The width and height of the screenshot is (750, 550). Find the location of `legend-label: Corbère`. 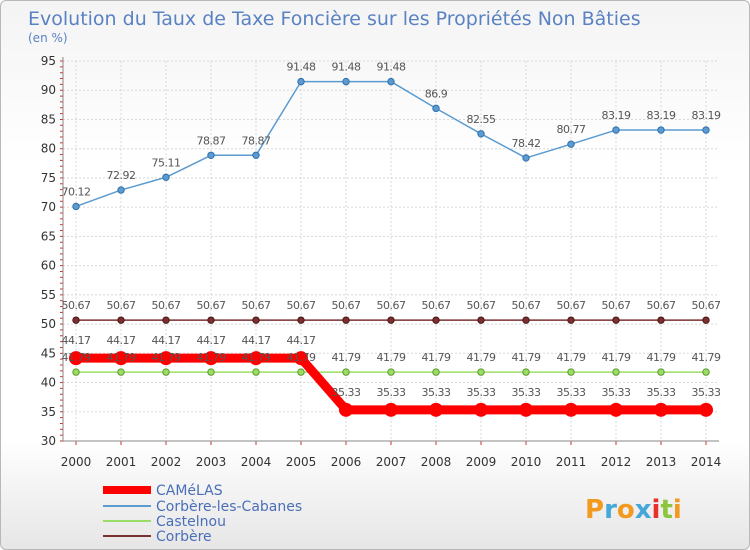

legend-label: Corbère is located at coordinates (184, 537).